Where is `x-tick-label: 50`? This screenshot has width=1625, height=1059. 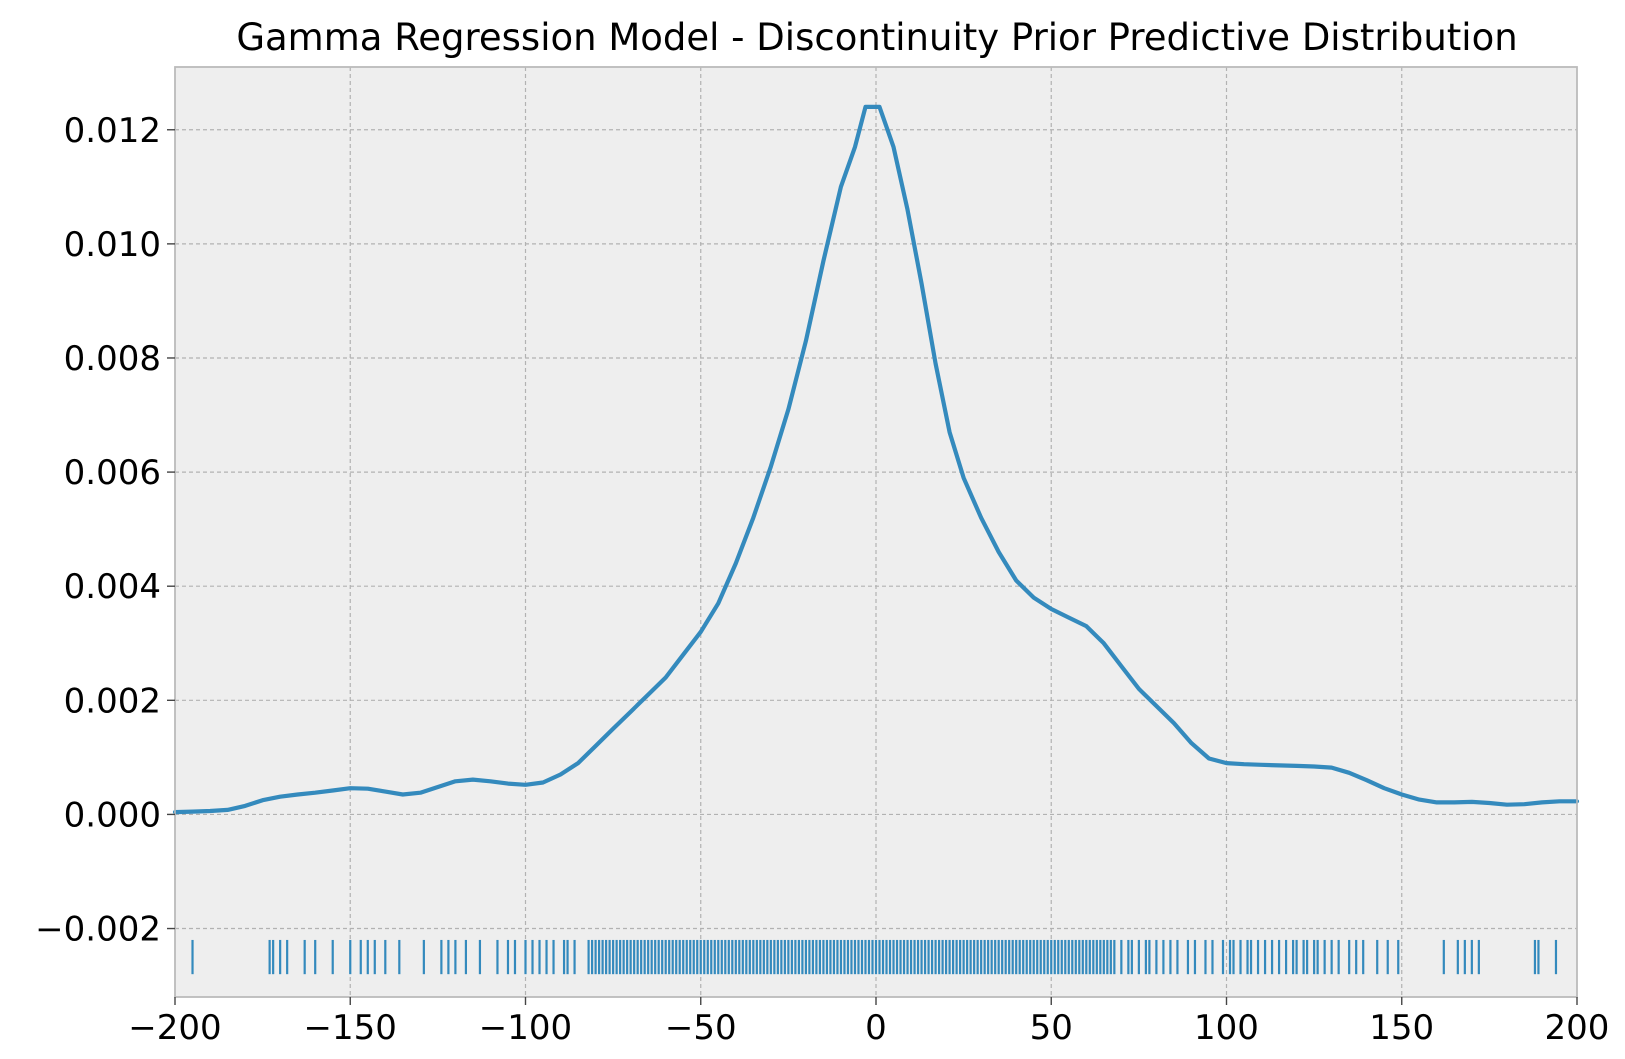 x-tick-label: 50 is located at coordinates (1051, 1028).